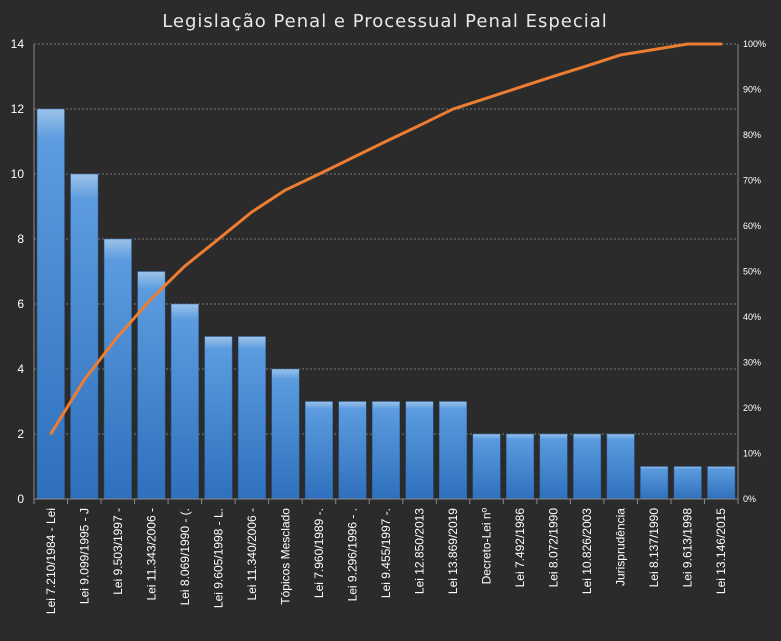 Image resolution: width=781 pixels, height=641 pixels. What do you see at coordinates (20, 304) in the screenshot?
I see `y-tick-label: 6` at bounding box center [20, 304].